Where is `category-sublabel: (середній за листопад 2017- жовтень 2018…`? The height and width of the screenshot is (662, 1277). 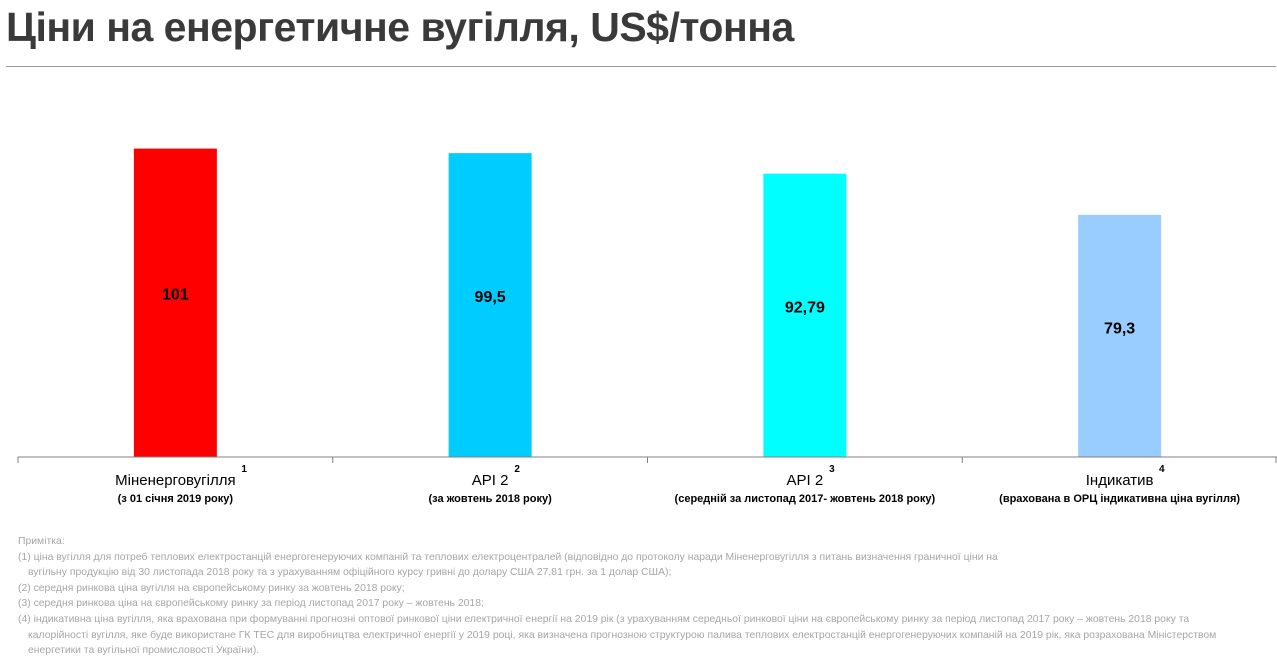 category-sublabel: (середній за листопад 2017- жовтень 2018… is located at coordinates (805, 499).